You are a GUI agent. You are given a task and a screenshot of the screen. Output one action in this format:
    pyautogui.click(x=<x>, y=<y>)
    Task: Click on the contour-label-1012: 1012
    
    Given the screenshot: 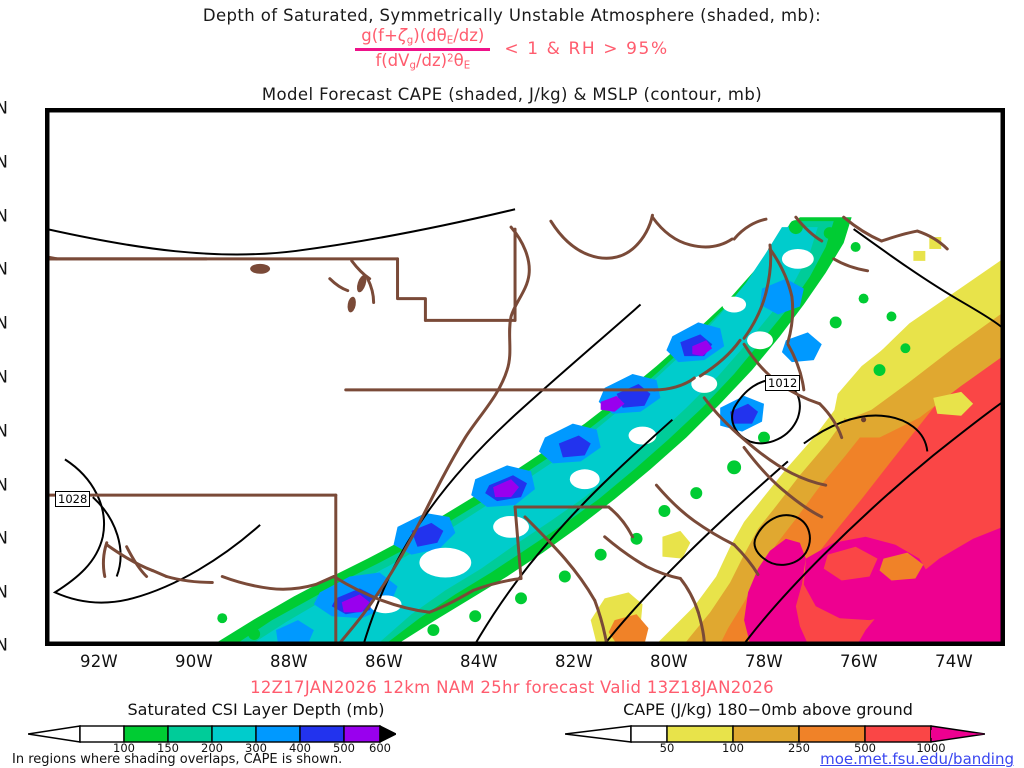 What is the action you would take?
    pyautogui.click(x=783, y=383)
    